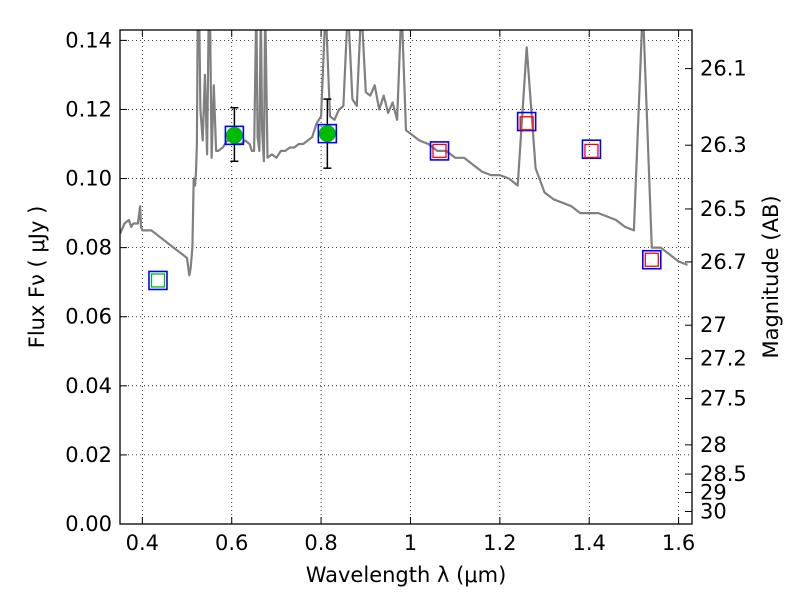 This screenshot has height=600, width=800. I want to click on x-axis-label: Wavelength λ (μm), so click(406, 575).